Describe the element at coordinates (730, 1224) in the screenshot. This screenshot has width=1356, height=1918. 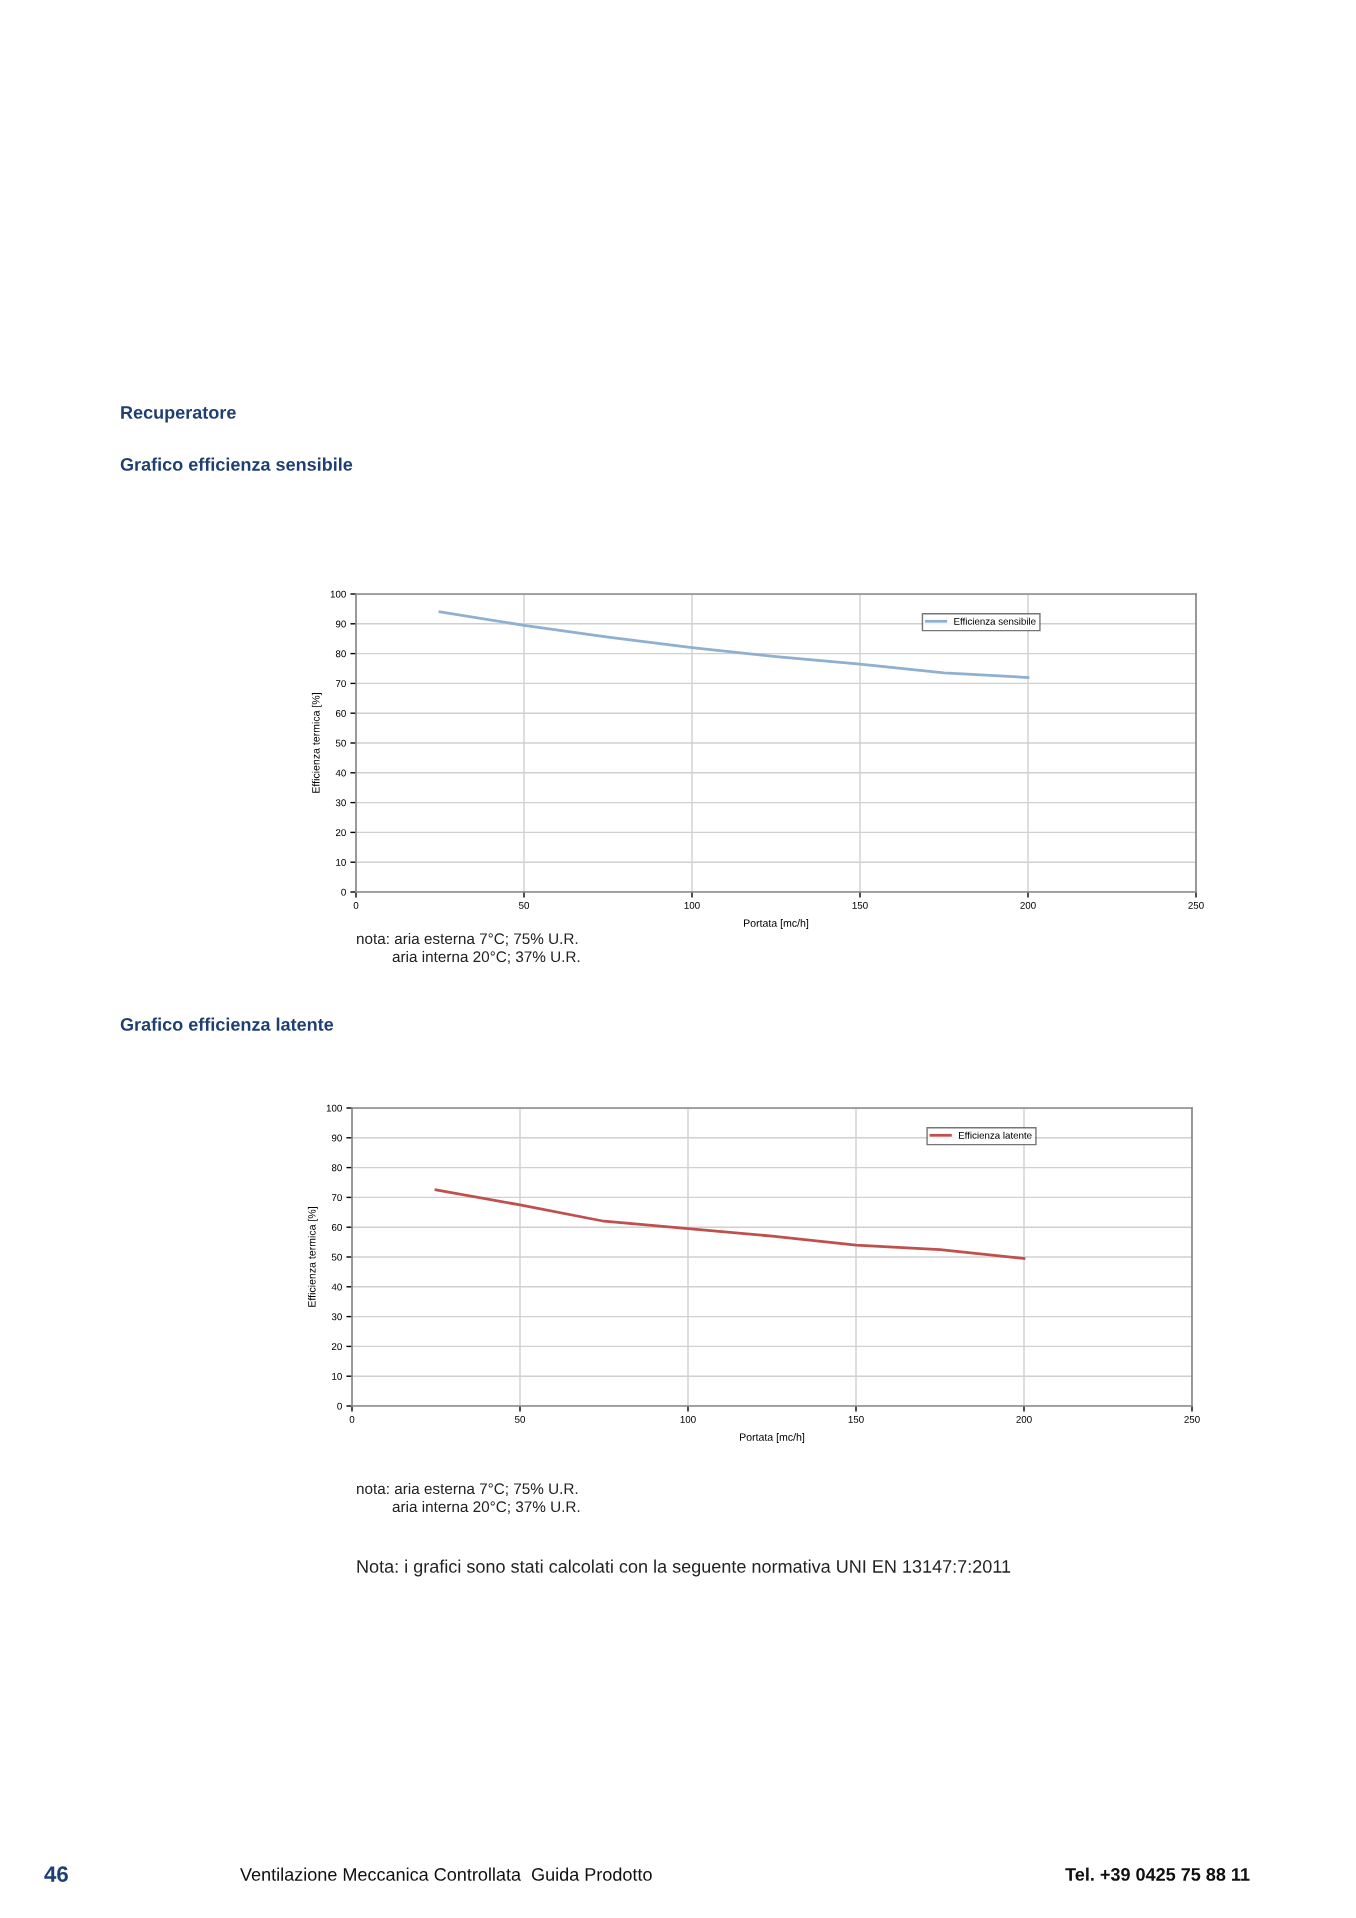
I see `line-series` at that location.